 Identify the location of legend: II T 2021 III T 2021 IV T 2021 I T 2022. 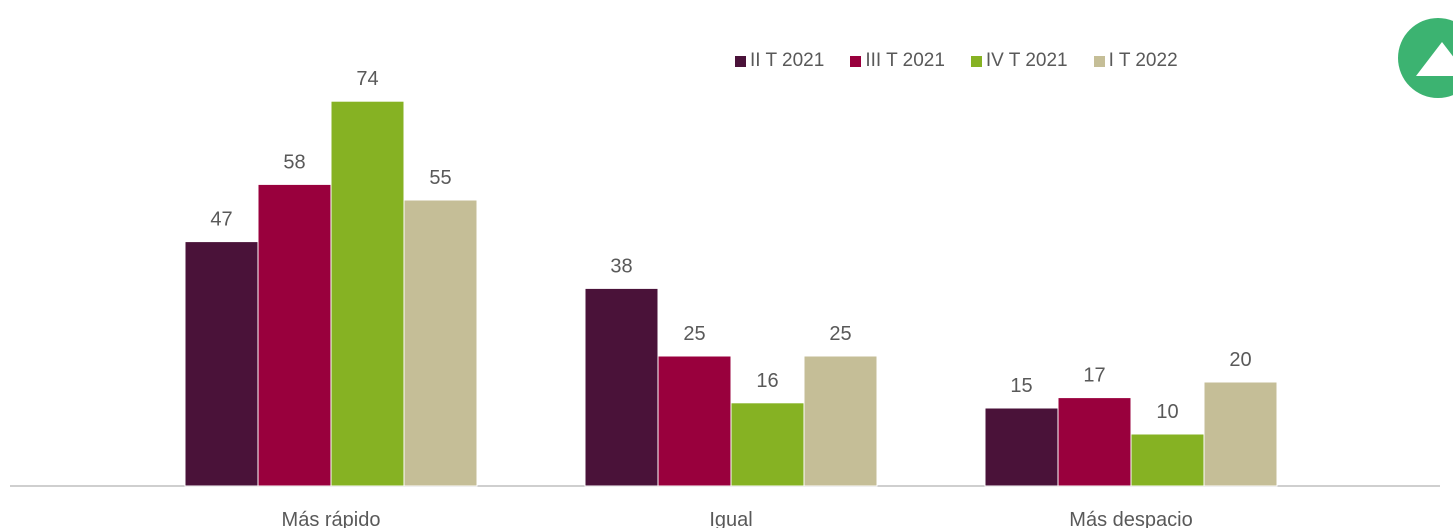
(956, 61).